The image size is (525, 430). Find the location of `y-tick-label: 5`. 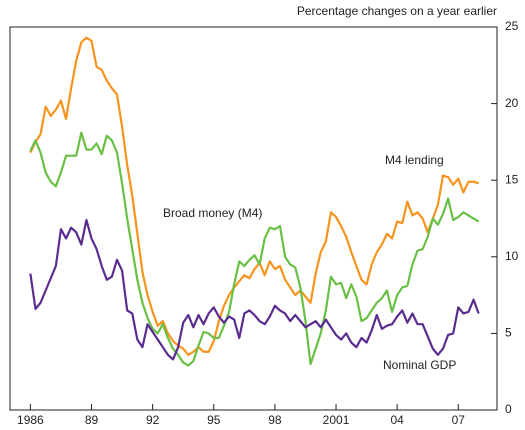

y-tick-label: 5 is located at coordinates (508, 333).